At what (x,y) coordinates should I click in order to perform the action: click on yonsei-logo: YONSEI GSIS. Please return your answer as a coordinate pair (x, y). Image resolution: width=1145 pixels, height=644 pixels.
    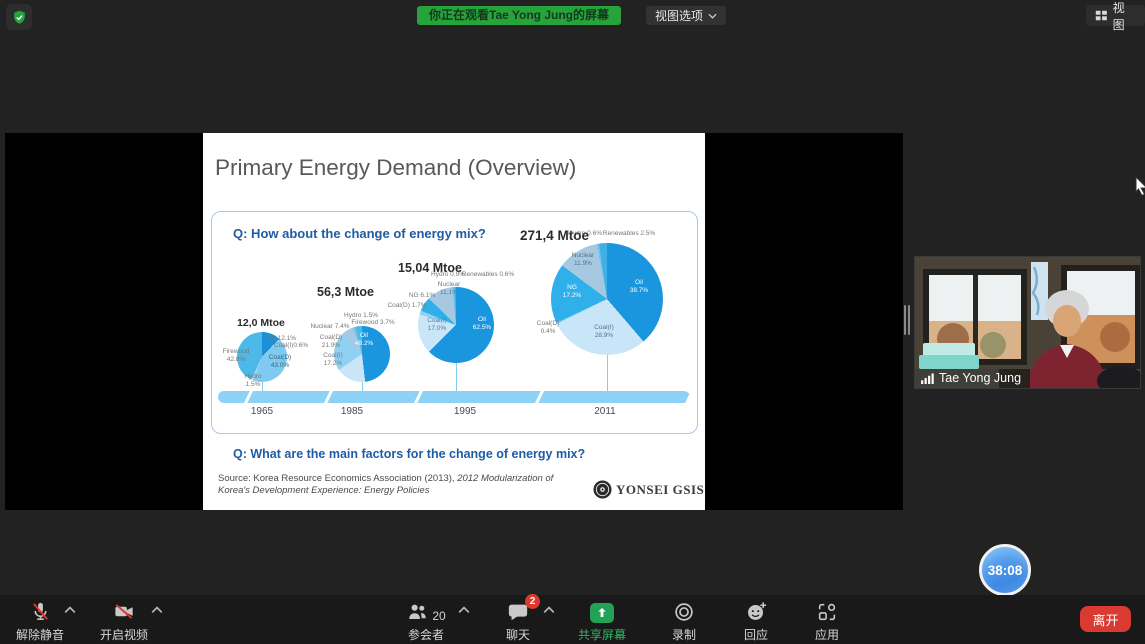
    Looking at the image, I should click on (648, 489).